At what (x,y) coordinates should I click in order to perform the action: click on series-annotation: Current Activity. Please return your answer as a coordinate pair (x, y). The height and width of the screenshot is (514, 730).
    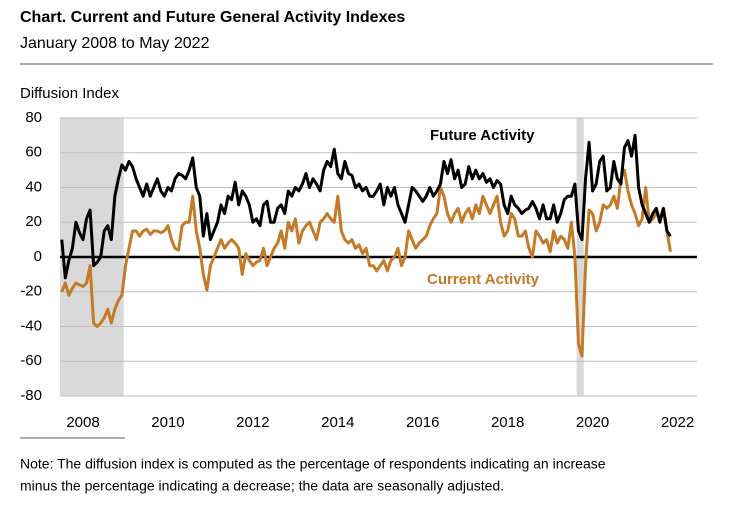
    Looking at the image, I should click on (483, 279).